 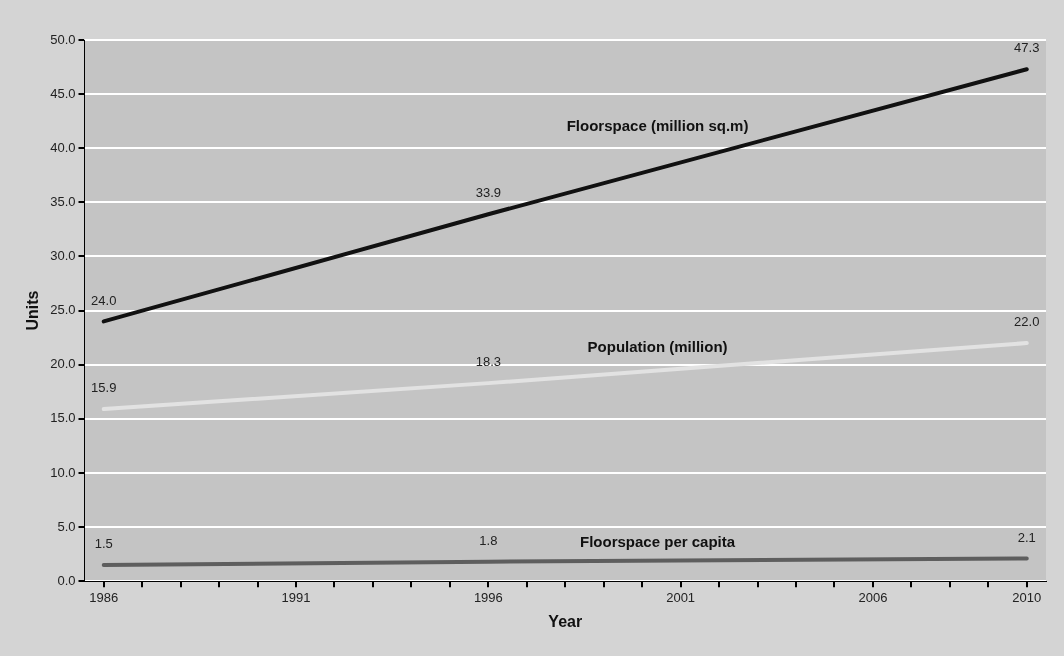 What do you see at coordinates (565, 621) in the screenshot?
I see `x-axis-title: Year` at bounding box center [565, 621].